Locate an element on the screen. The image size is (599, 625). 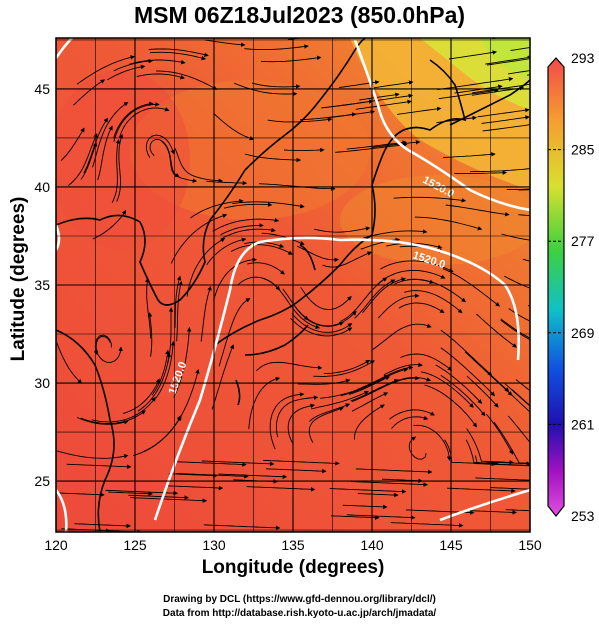
chart-title: MSM 06Z18Jul2023 (850.0hPa) is located at coordinates (299, 15).